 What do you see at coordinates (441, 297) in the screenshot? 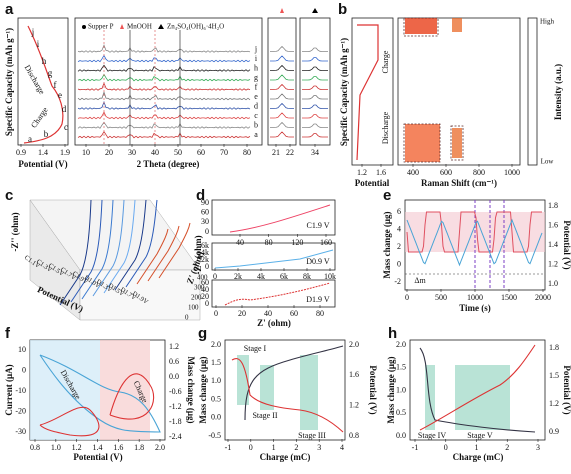
I see `x-tick-label: 500` at bounding box center [441, 297].